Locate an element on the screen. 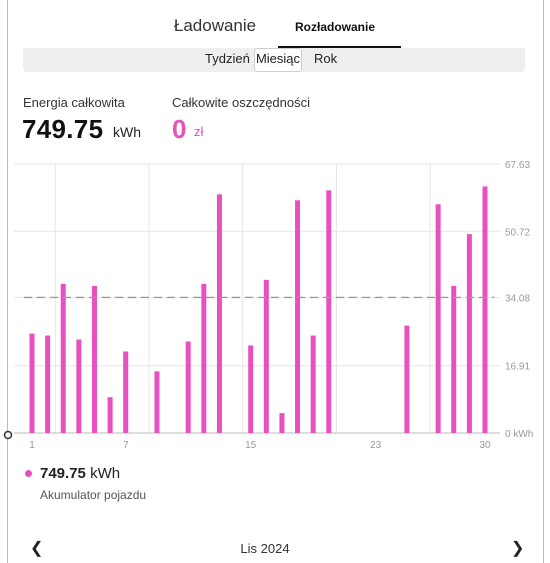  frame-right-border is located at coordinates (543, 281).